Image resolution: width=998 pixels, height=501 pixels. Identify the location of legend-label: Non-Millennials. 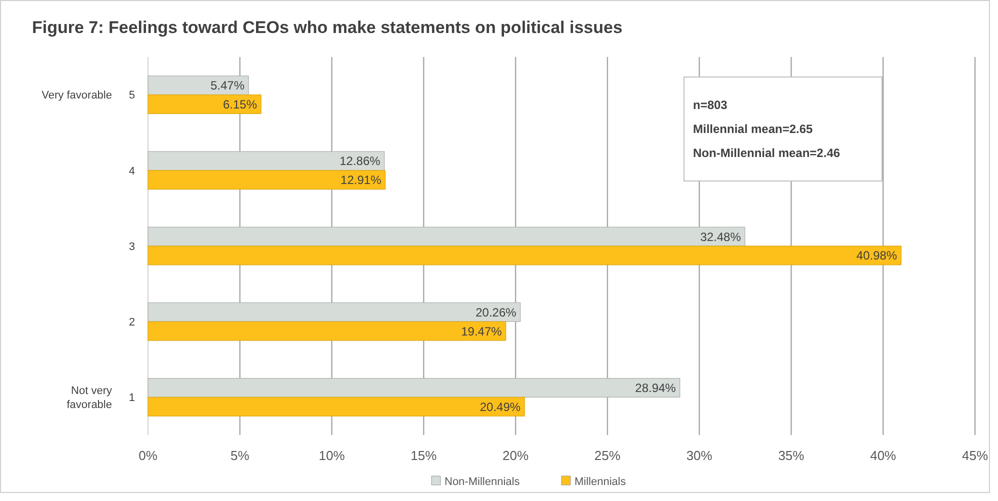
(482, 482).